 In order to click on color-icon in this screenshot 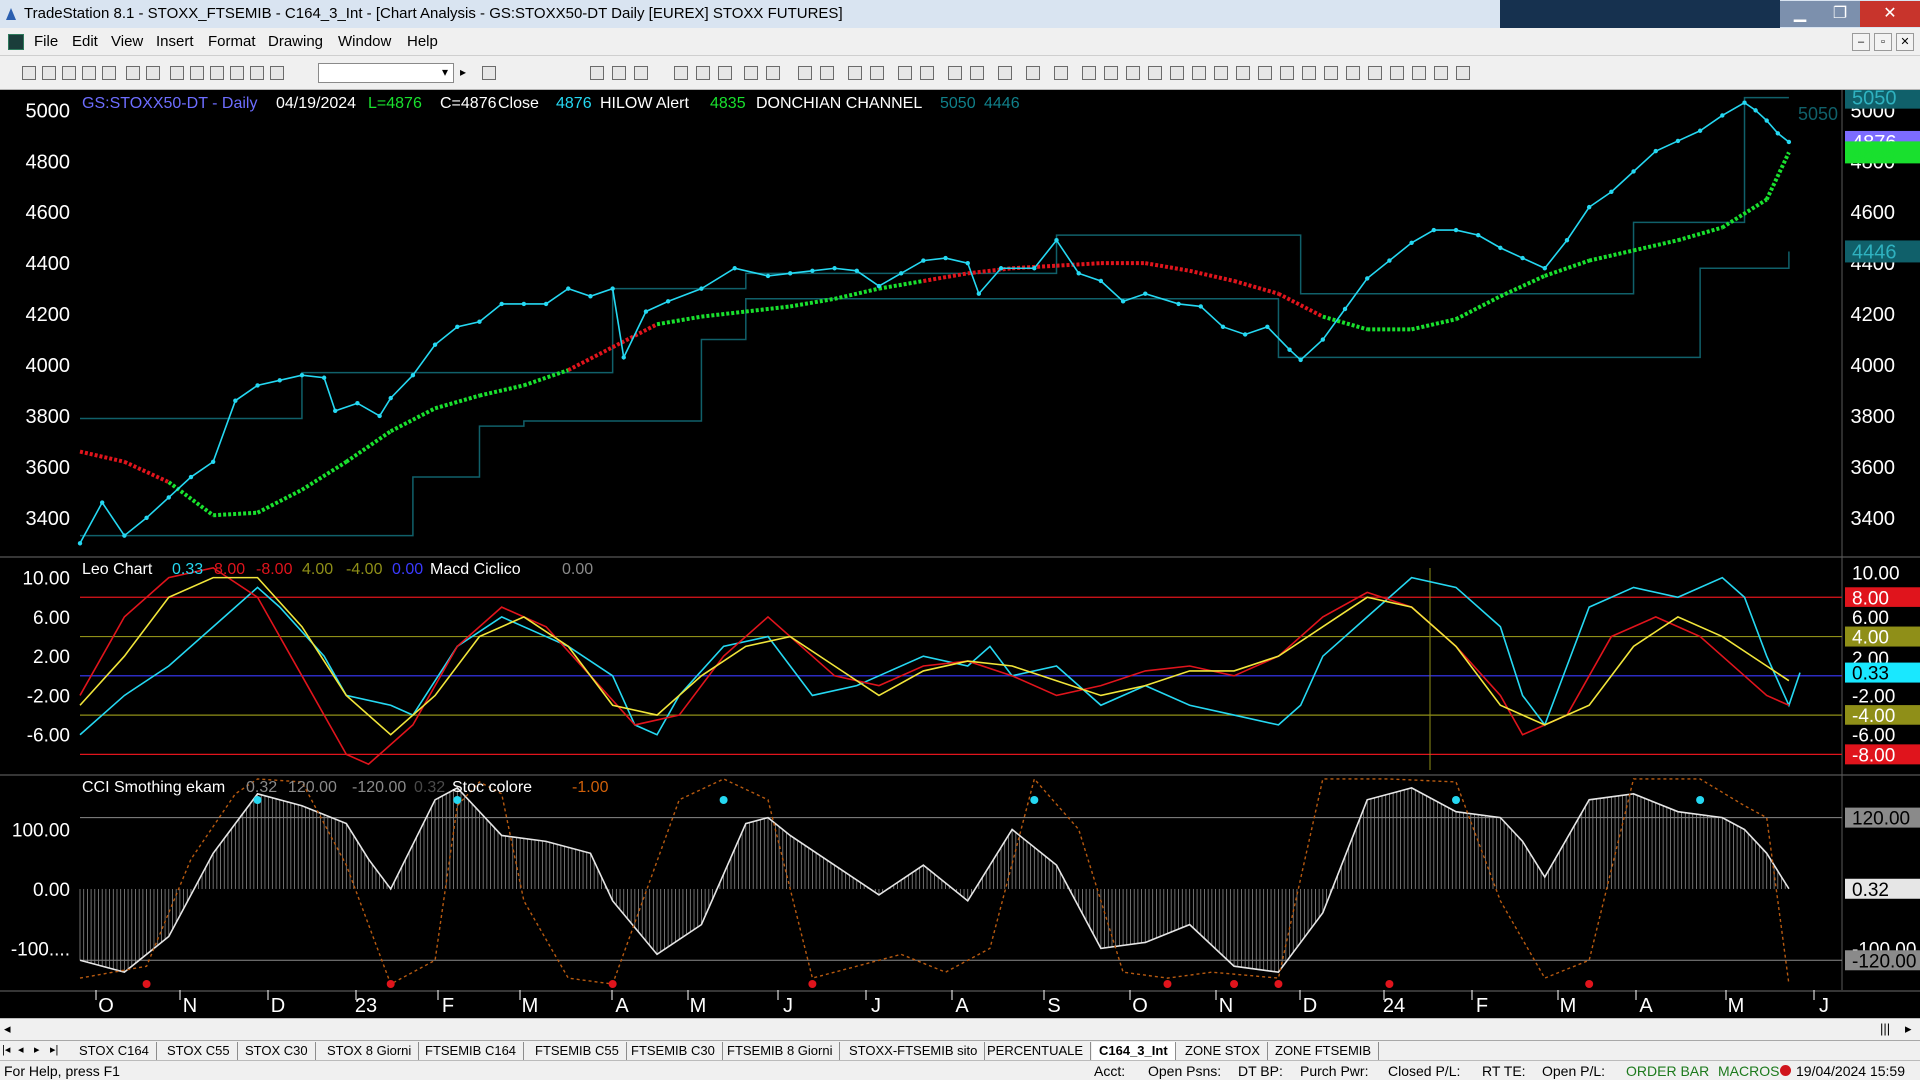, I will do `click(277, 73)`.